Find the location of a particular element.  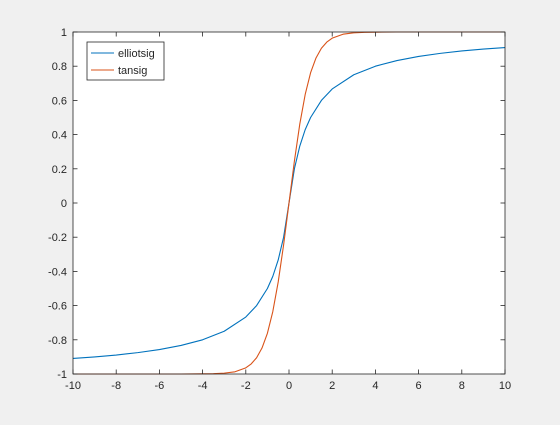

y-tick-label: 0.6 is located at coordinates (59, 101).